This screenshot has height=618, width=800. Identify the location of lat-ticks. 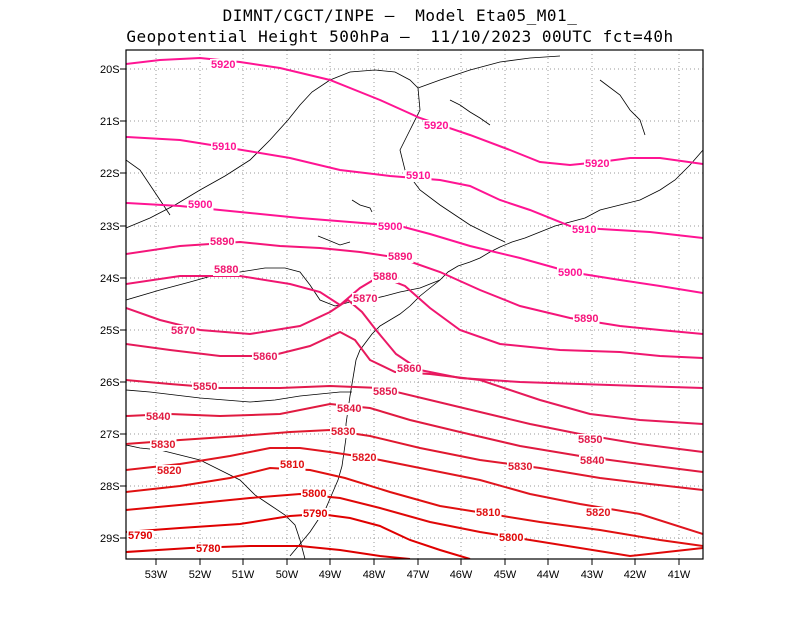
(123, 303).